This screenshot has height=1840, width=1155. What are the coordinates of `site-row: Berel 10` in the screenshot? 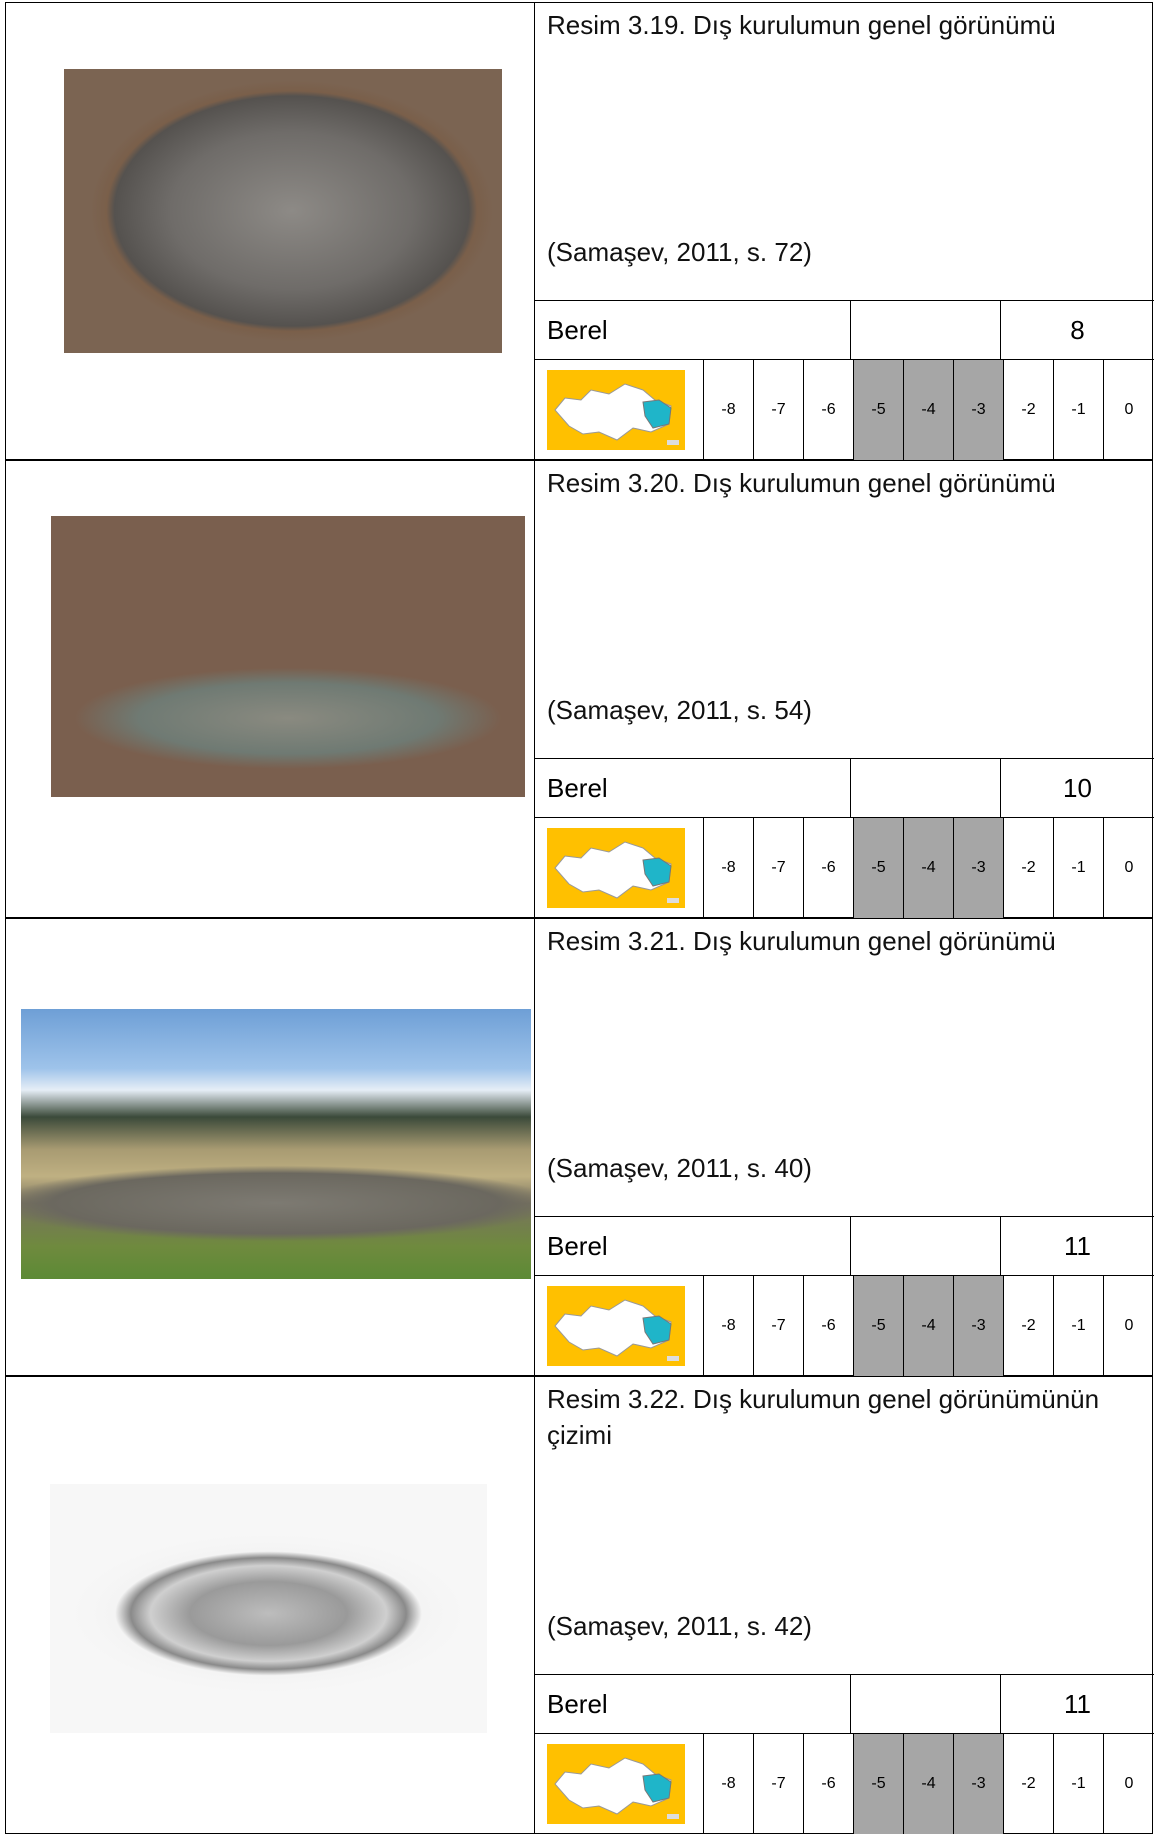 It's located at (844, 788).